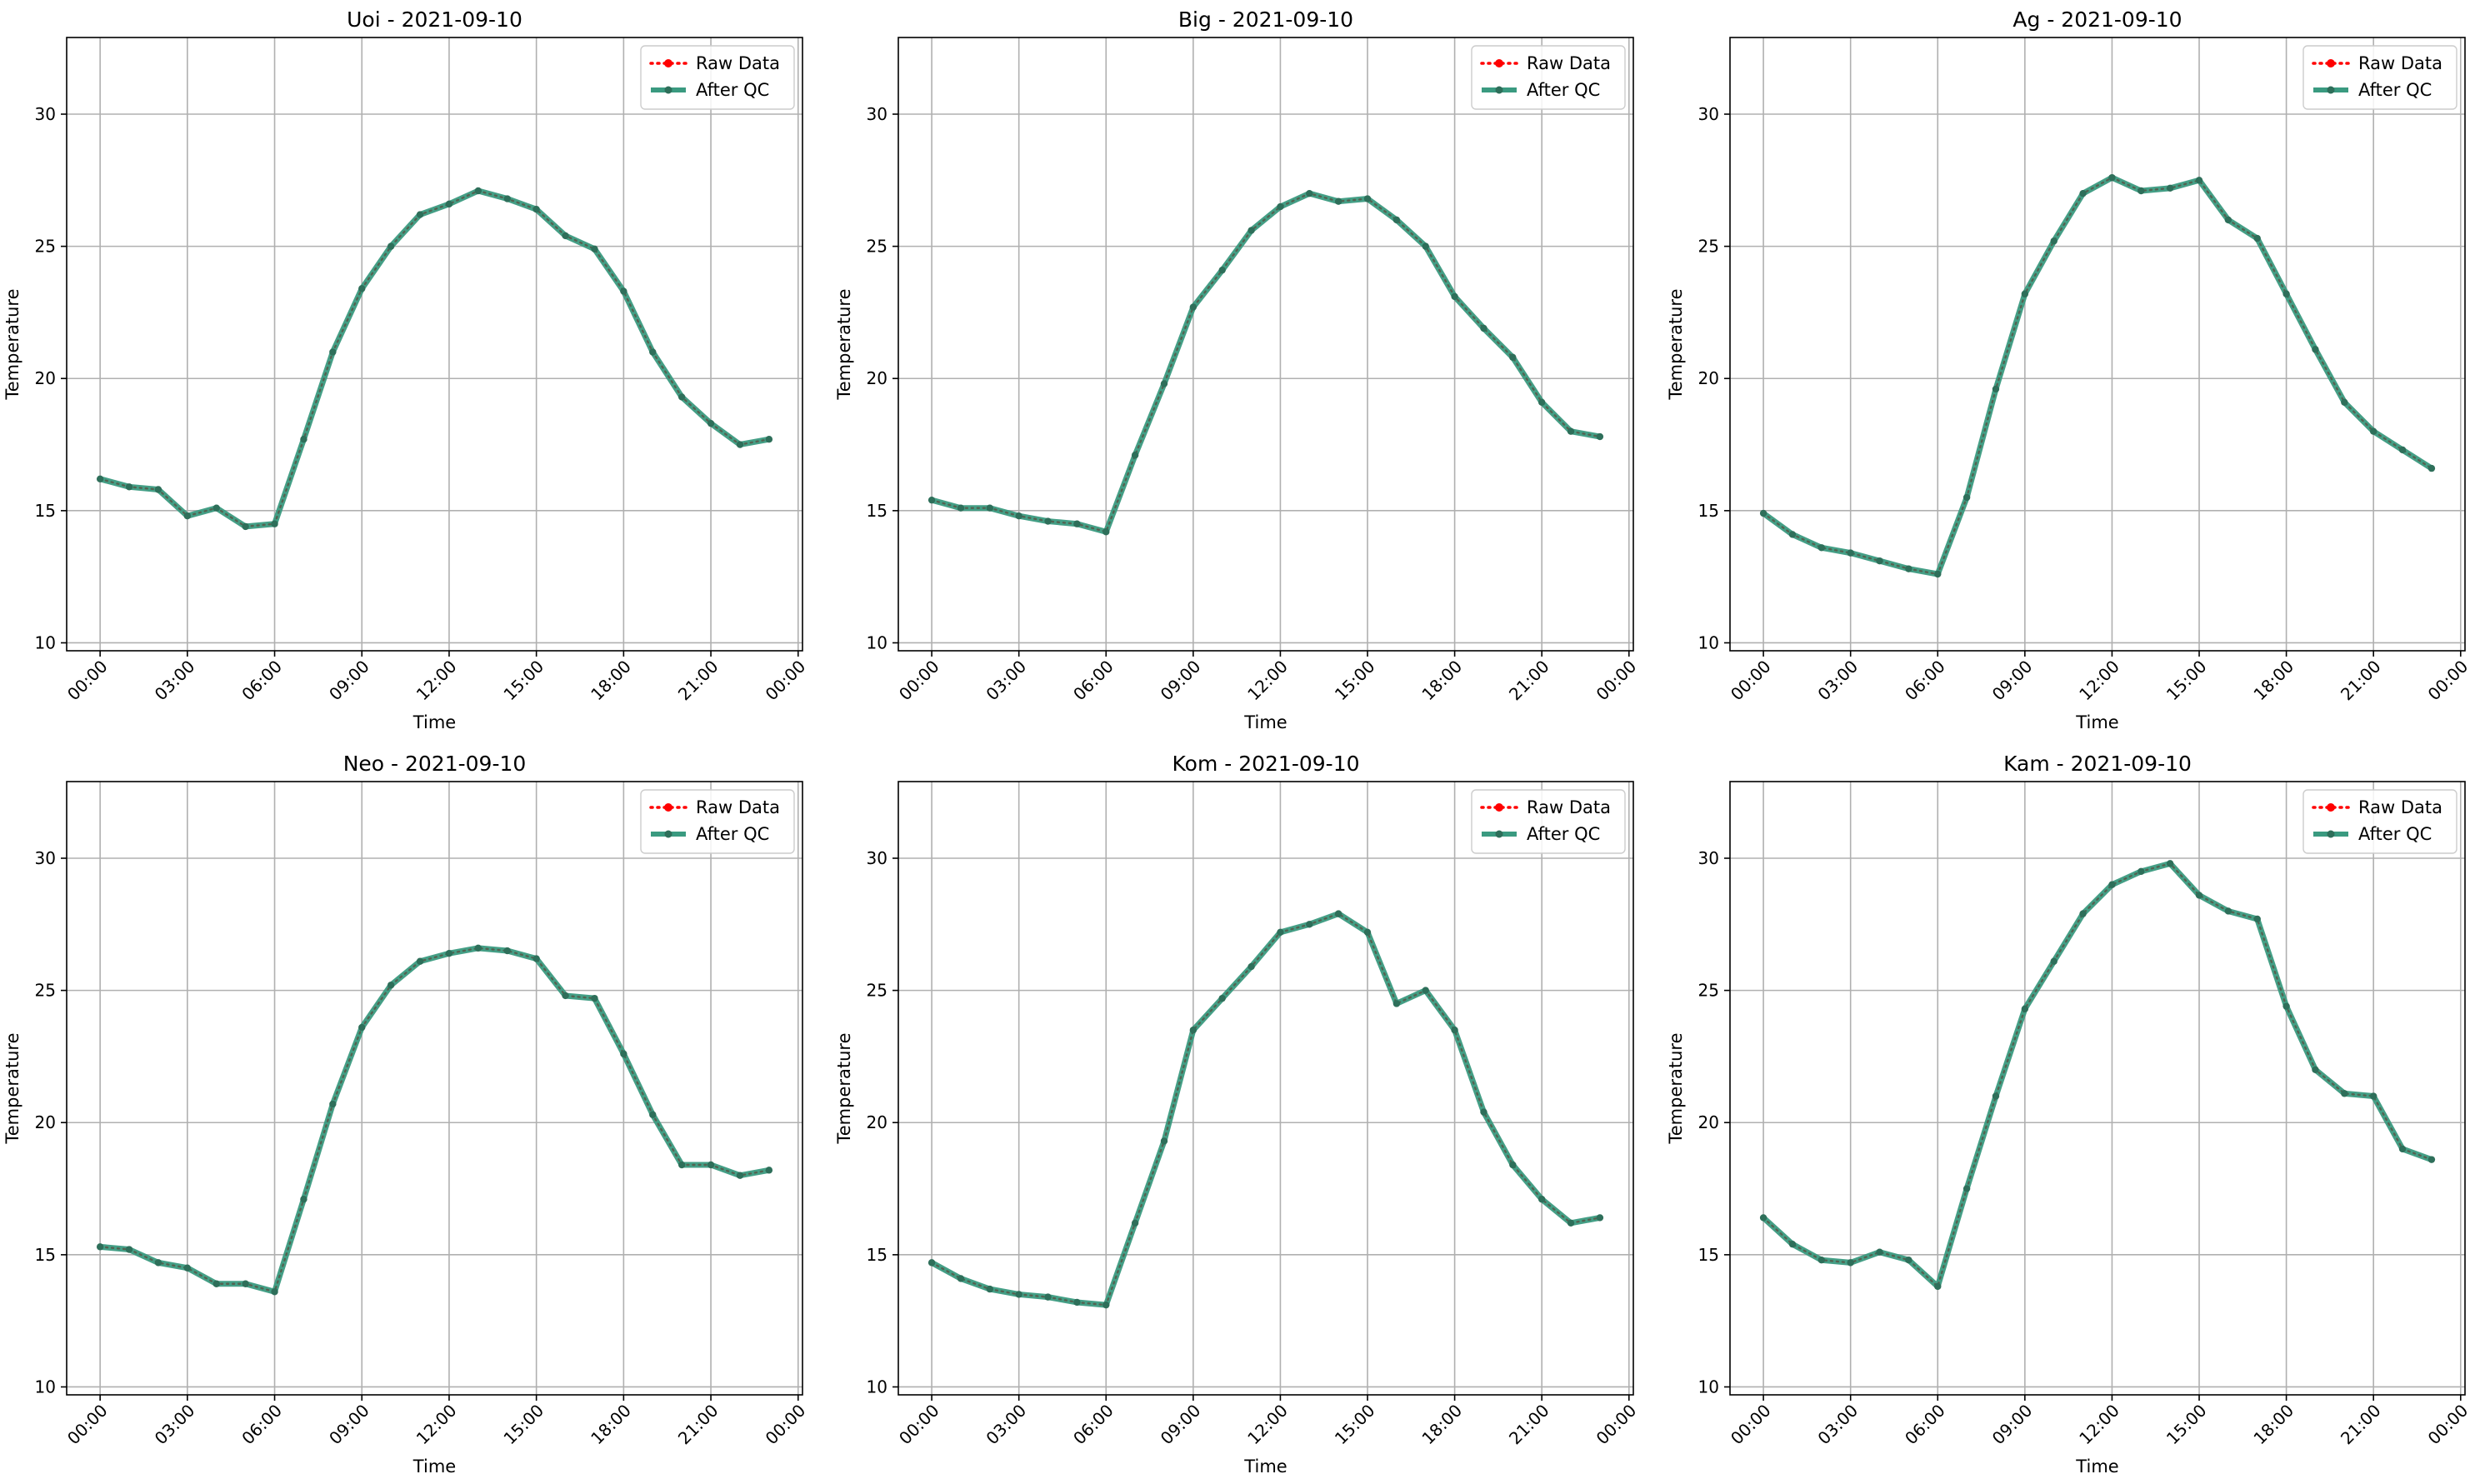 The width and height of the screenshot is (2485, 1484). What do you see at coordinates (45, 1255) in the screenshot?
I see `panel-4-ytick-label-1: 15` at bounding box center [45, 1255].